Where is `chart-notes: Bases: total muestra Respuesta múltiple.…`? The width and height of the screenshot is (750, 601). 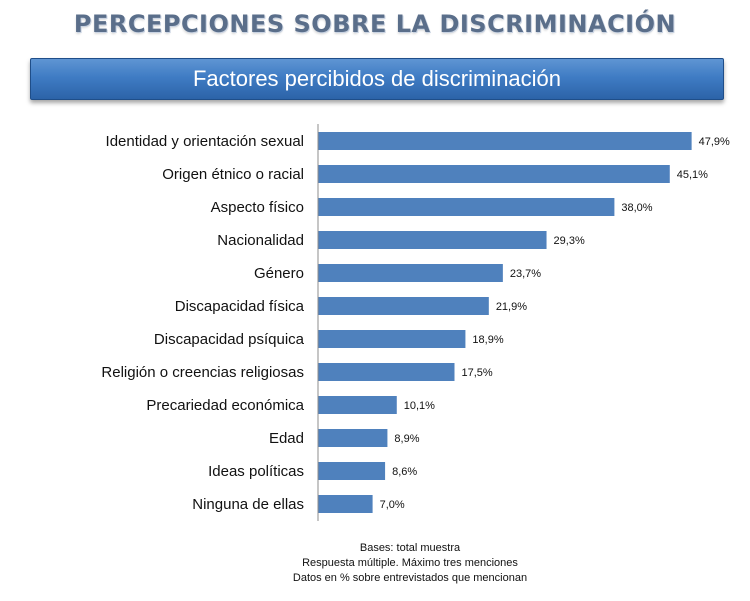 chart-notes: Bases: total muestra Respuesta múltiple.… is located at coordinates (375, 563).